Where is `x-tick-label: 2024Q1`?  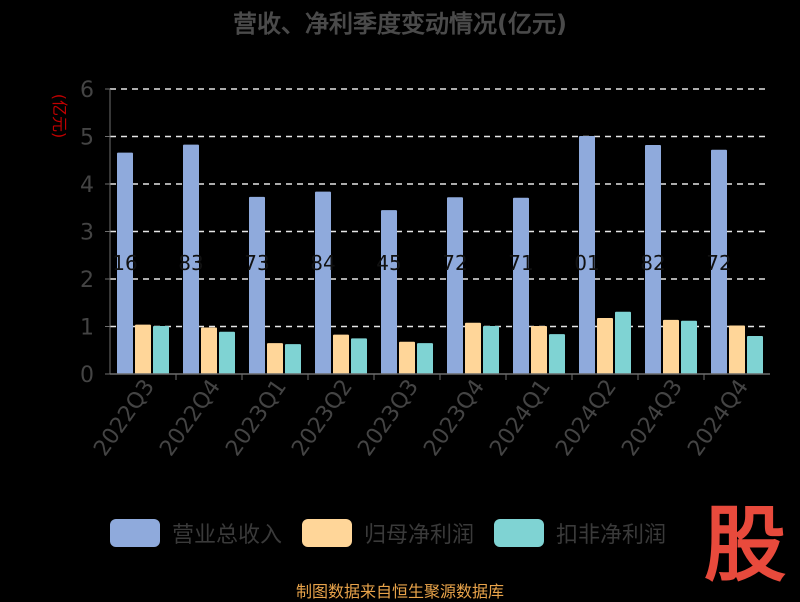 x-tick-label: 2024Q1 is located at coordinates (520, 418).